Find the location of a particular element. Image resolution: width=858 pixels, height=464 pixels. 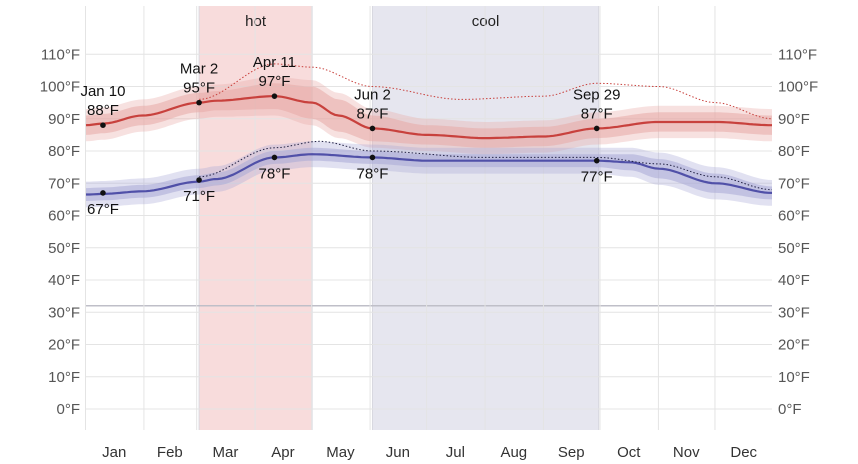

annotation-date: Sep 29 is located at coordinates (597, 94).